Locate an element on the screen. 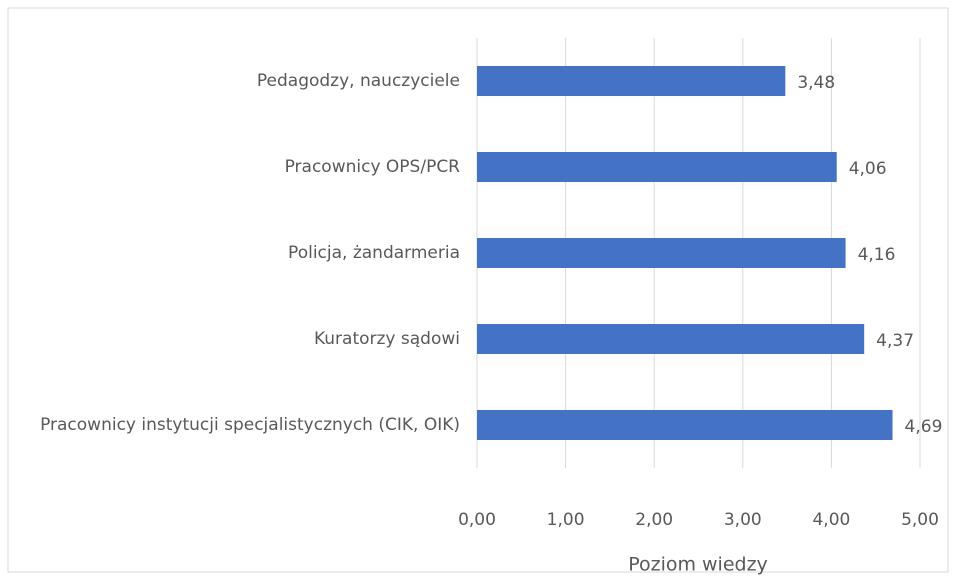 This screenshot has height=578, width=957. data-label: 3,48 is located at coordinates (816, 83).